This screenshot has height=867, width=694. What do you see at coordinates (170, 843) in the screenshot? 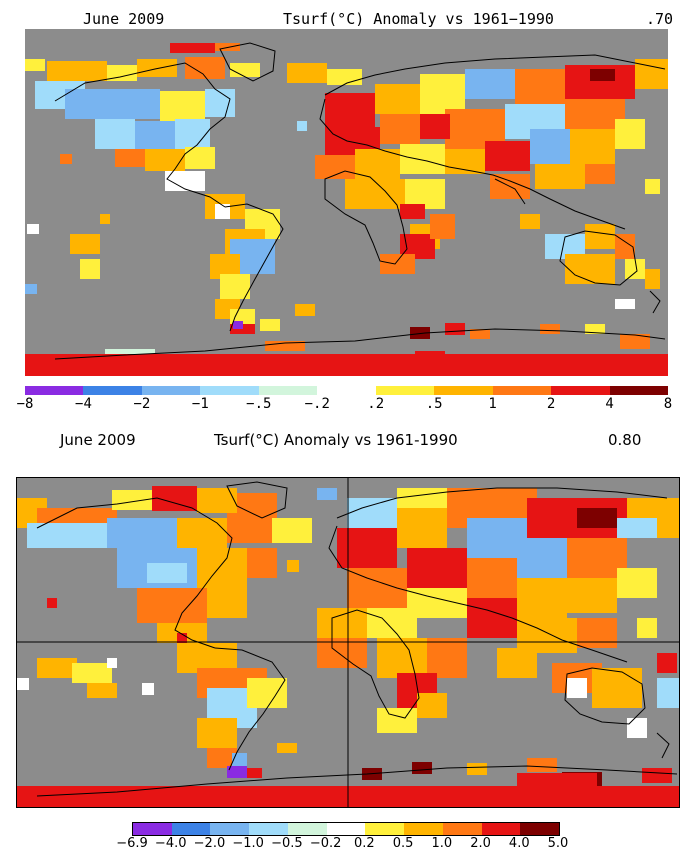
I see `panel2-legend-label: −4.0` at bounding box center [170, 843].